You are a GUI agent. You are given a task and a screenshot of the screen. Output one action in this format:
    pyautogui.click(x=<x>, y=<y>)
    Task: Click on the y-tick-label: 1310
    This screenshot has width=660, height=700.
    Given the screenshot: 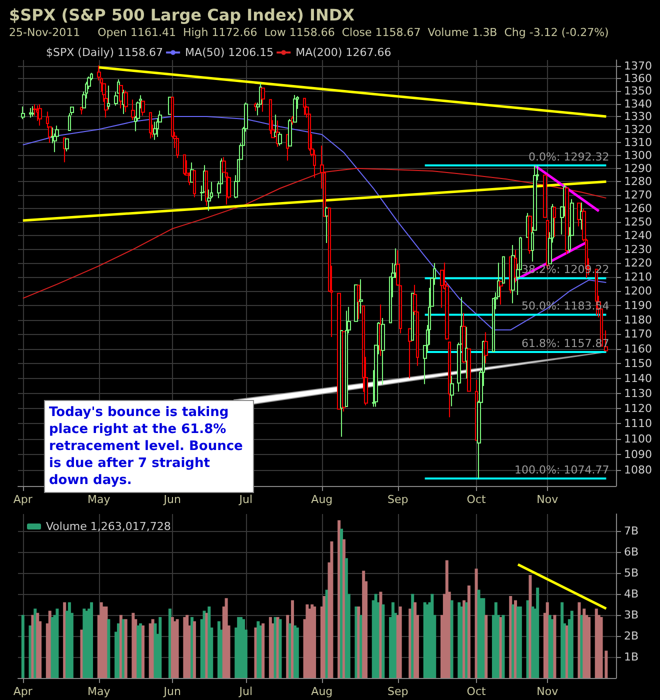 What is the action you would take?
    pyautogui.click(x=638, y=142)
    